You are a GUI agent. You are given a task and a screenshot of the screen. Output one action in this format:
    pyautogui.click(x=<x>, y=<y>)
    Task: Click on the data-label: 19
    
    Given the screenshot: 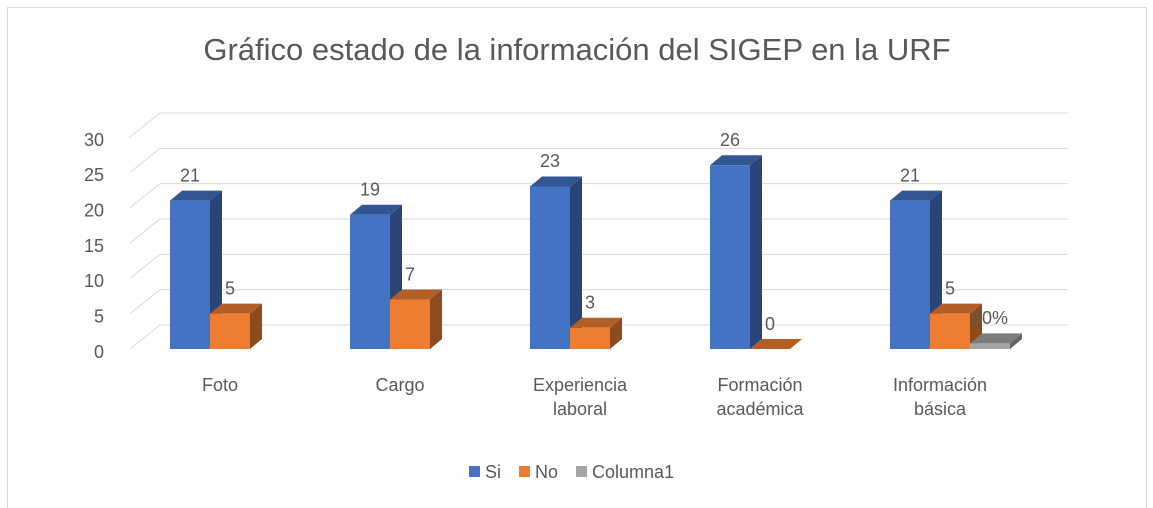 What is the action you would take?
    pyautogui.click(x=370, y=189)
    